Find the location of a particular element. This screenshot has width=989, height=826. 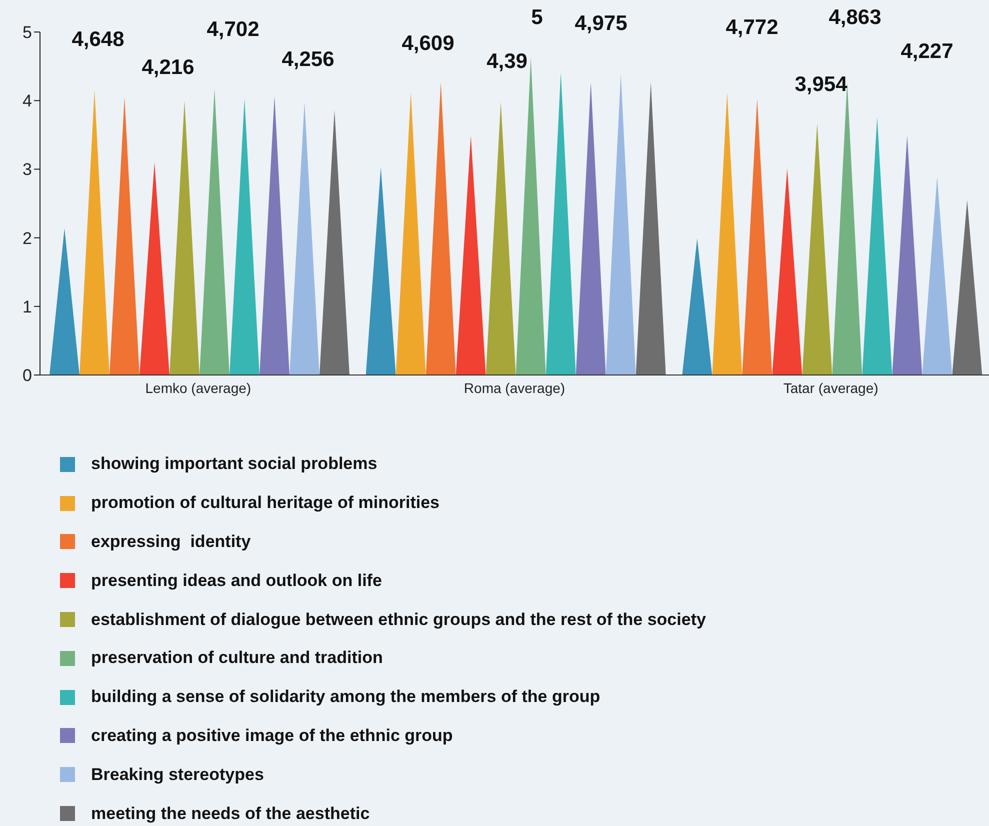

y-tick-label: 2 is located at coordinates (27, 238).